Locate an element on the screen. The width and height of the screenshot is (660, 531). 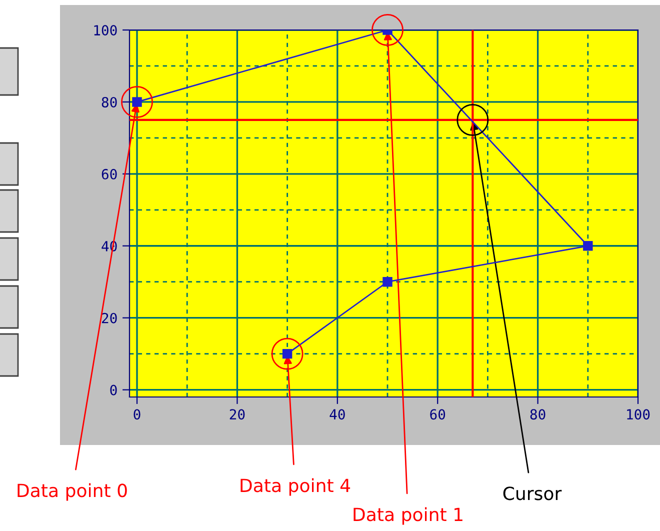
x-tick-label: 60 is located at coordinates (438, 414).